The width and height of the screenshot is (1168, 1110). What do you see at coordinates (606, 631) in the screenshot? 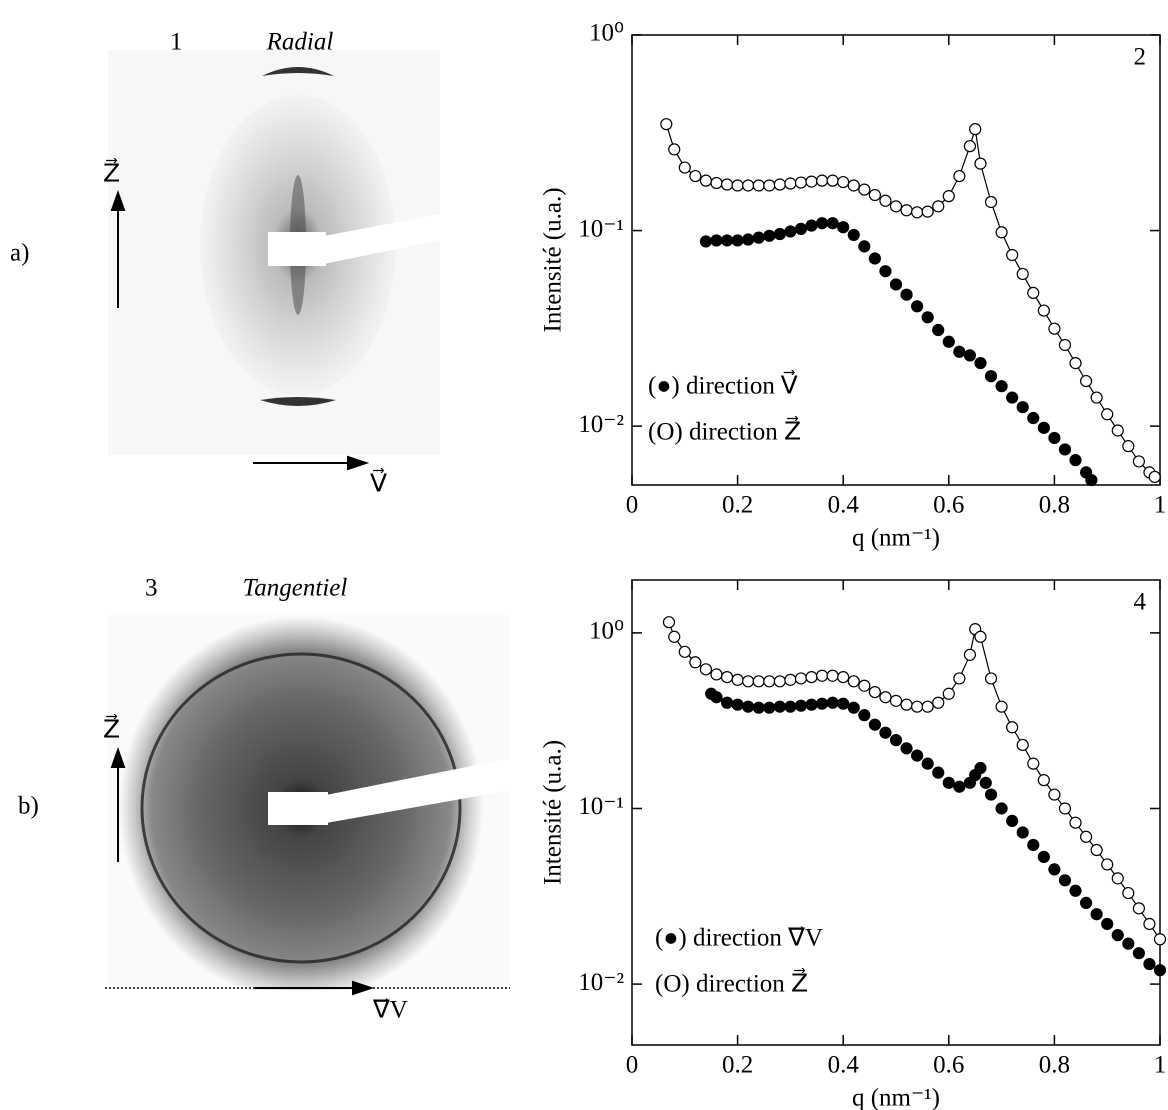
I see `y-tick-label: 10⁰` at bounding box center [606, 631].